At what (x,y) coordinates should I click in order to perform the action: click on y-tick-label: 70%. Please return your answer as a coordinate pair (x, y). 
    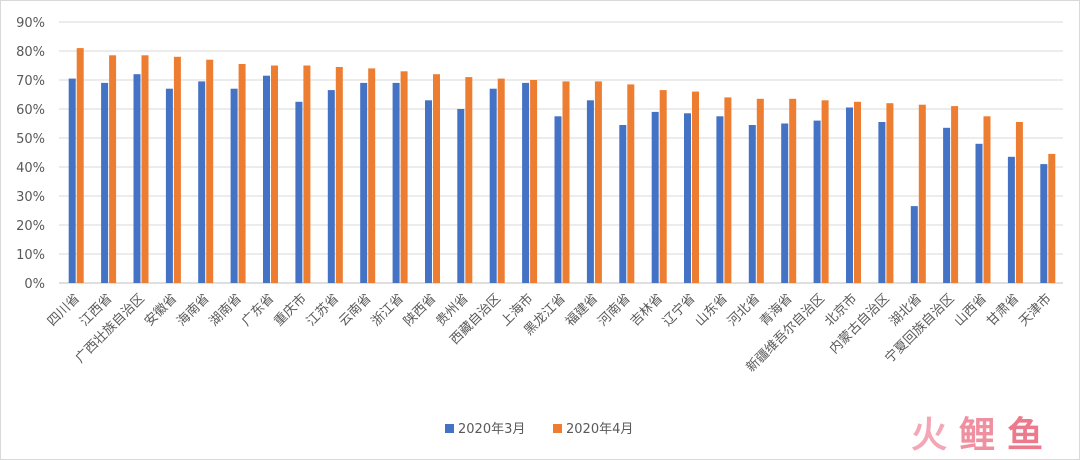
    Looking at the image, I should click on (30, 81).